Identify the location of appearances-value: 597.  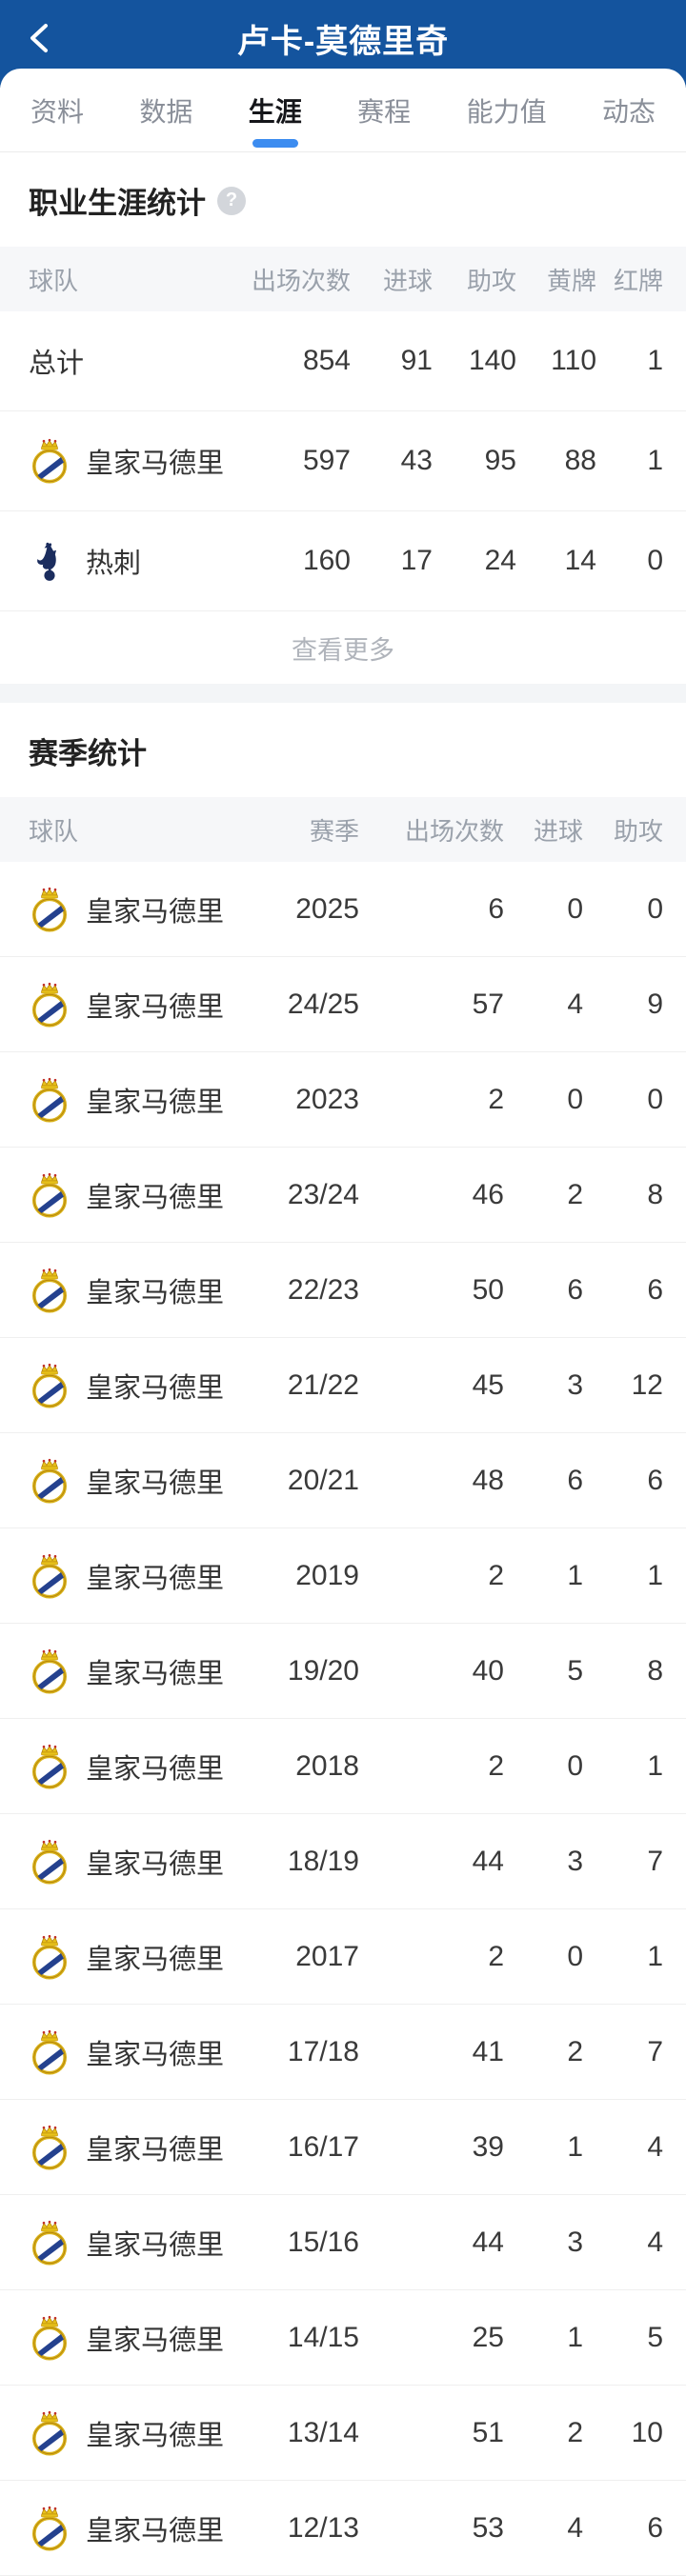
(326, 460).